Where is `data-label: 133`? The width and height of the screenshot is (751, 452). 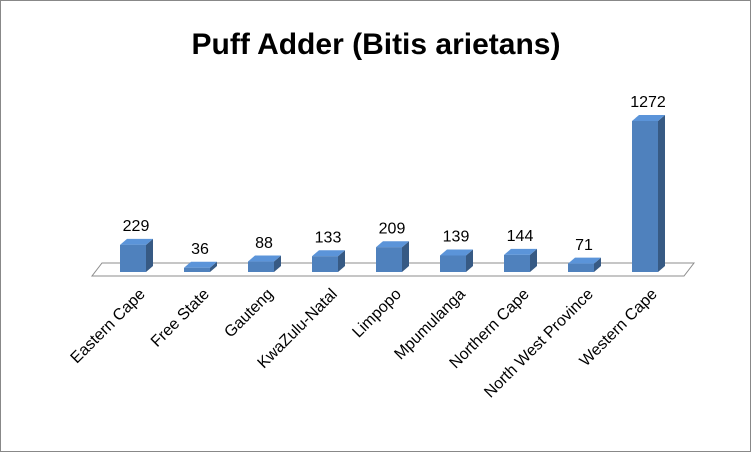
data-label: 133 is located at coordinates (328, 237).